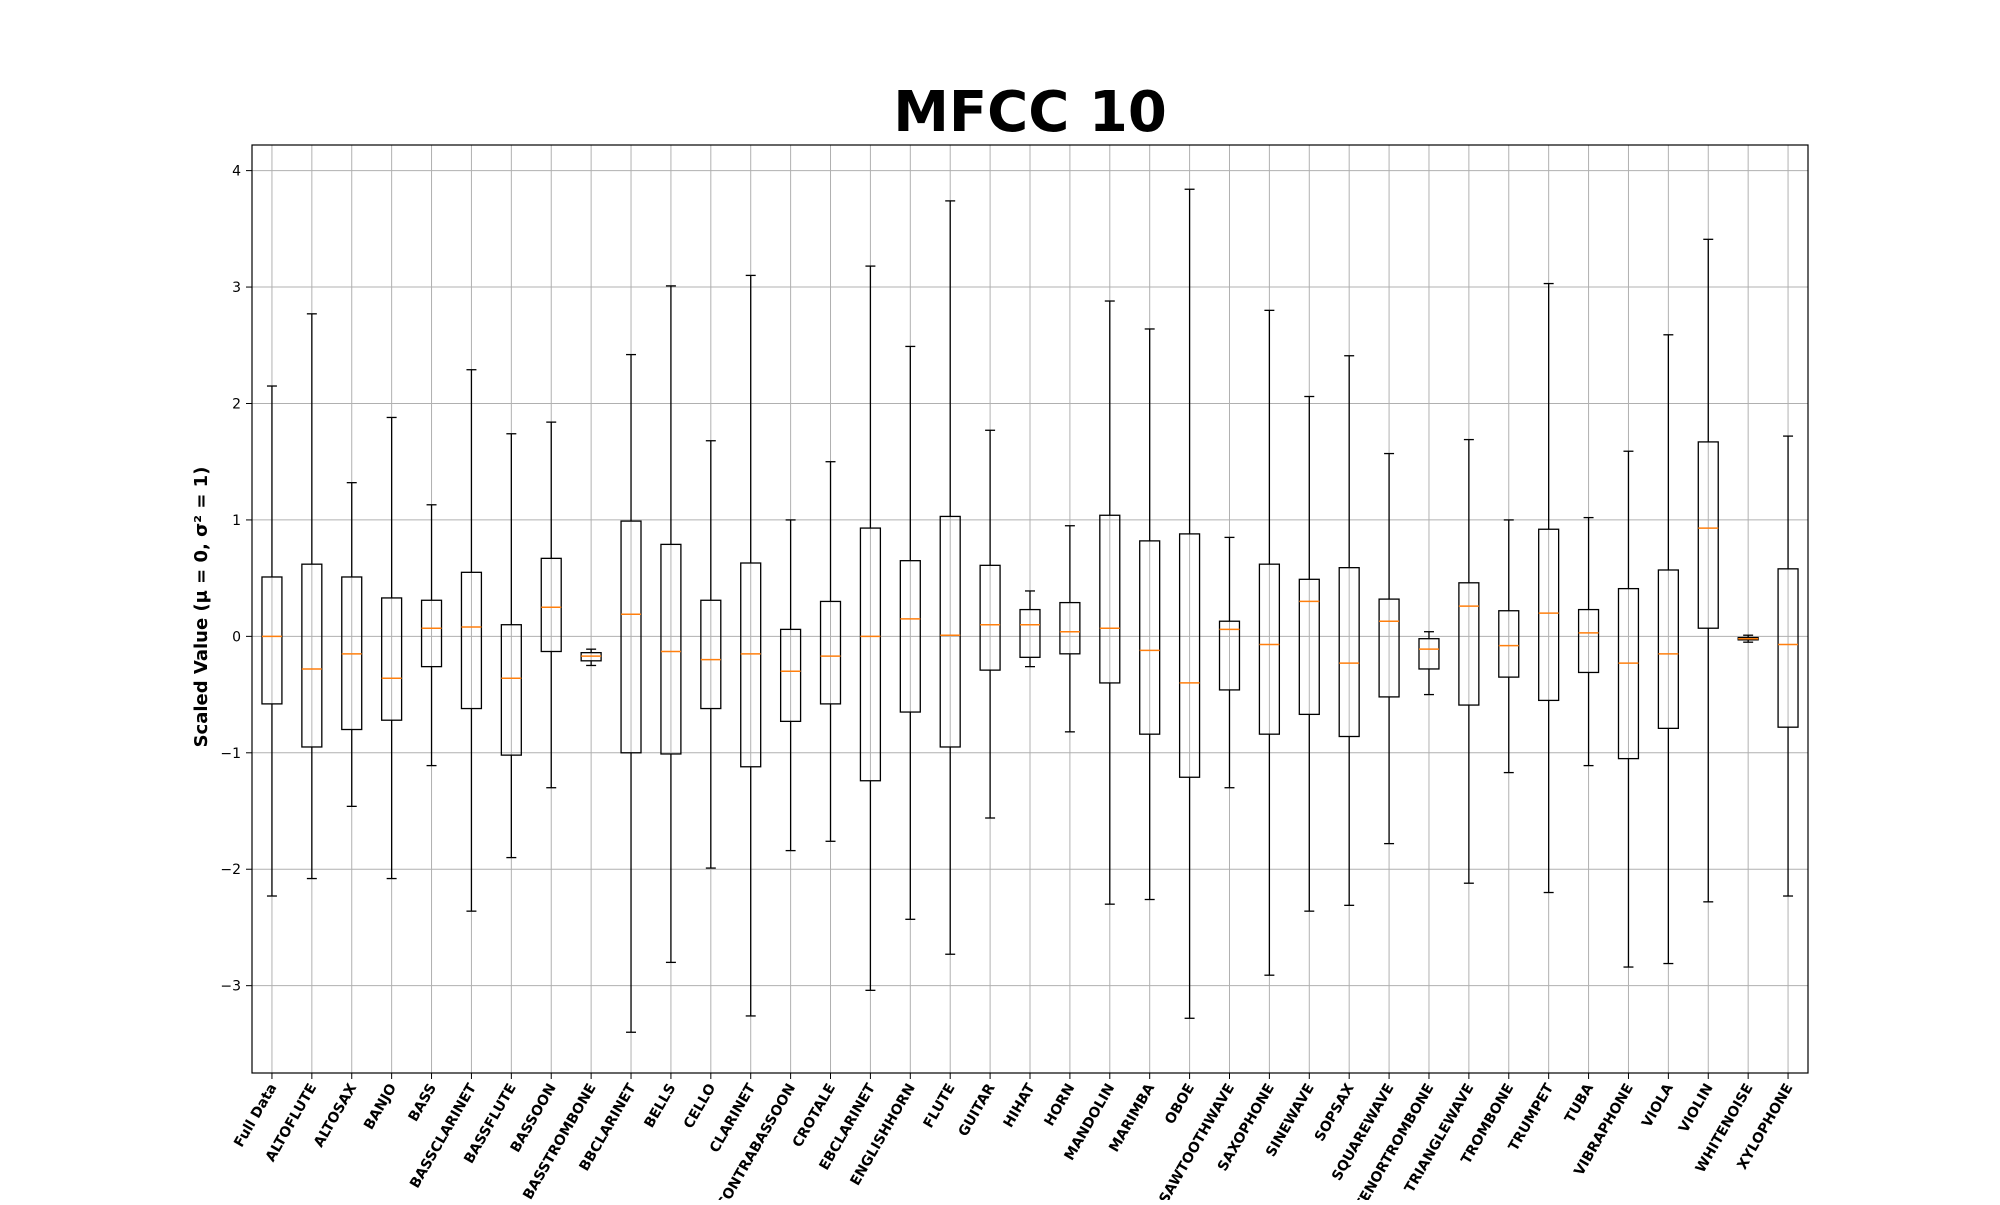 The image size is (2000, 1205). I want to click on box-banjo, so click(392, 648).